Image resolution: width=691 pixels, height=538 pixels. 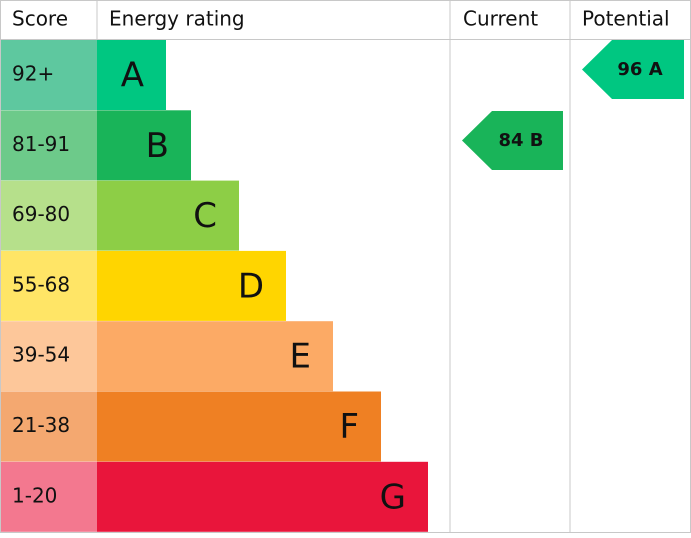 I want to click on score-range: 21-38, so click(x=41, y=425).